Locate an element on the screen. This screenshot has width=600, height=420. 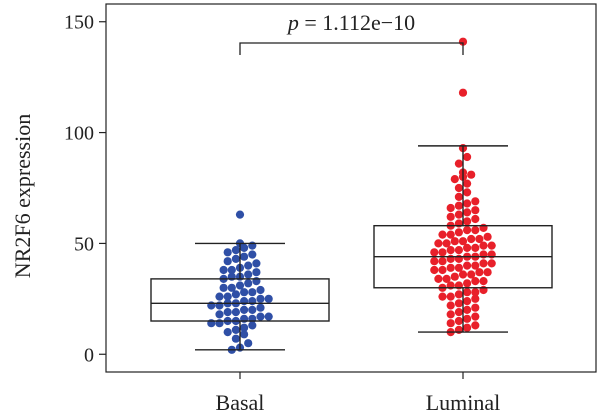
y-tick-label: 0 is located at coordinates (89, 355).